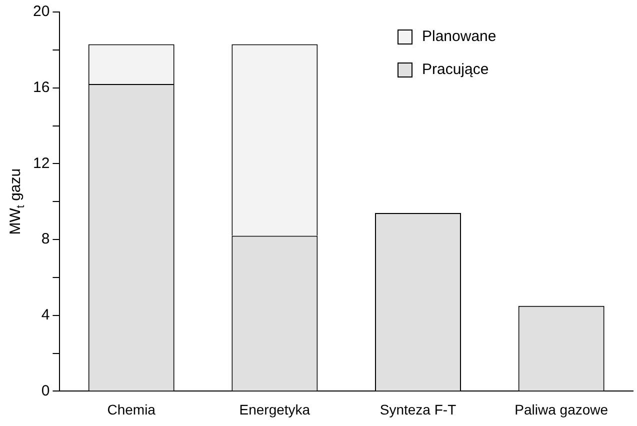  Describe the element at coordinates (455, 69) in the screenshot. I see `legend-label: Pracujące` at that location.